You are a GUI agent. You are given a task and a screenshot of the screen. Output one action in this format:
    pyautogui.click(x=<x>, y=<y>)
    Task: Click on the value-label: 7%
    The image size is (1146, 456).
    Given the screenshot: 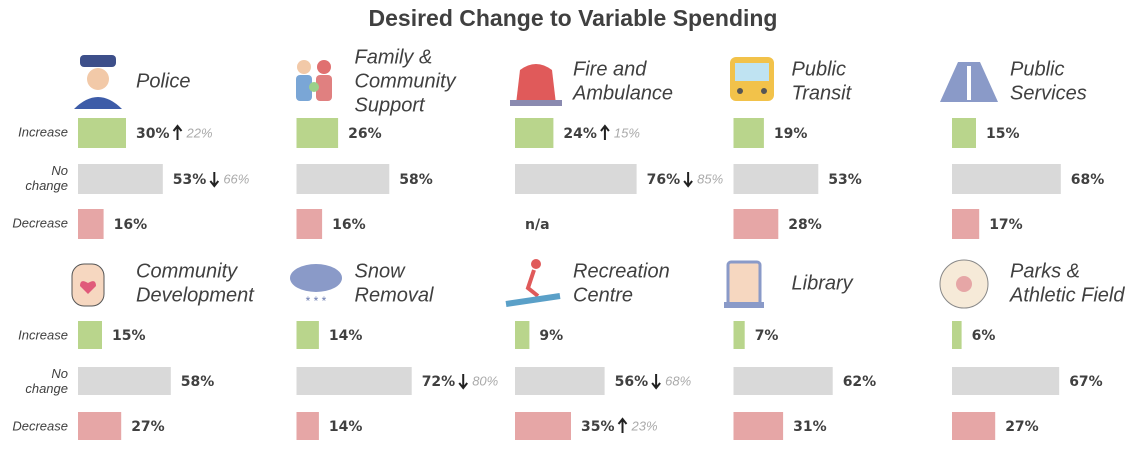 What is the action you would take?
    pyautogui.click(x=767, y=336)
    